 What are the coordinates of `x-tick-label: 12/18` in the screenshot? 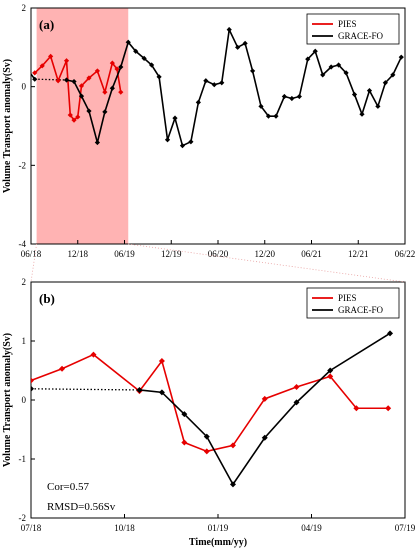 It's located at (77, 254).